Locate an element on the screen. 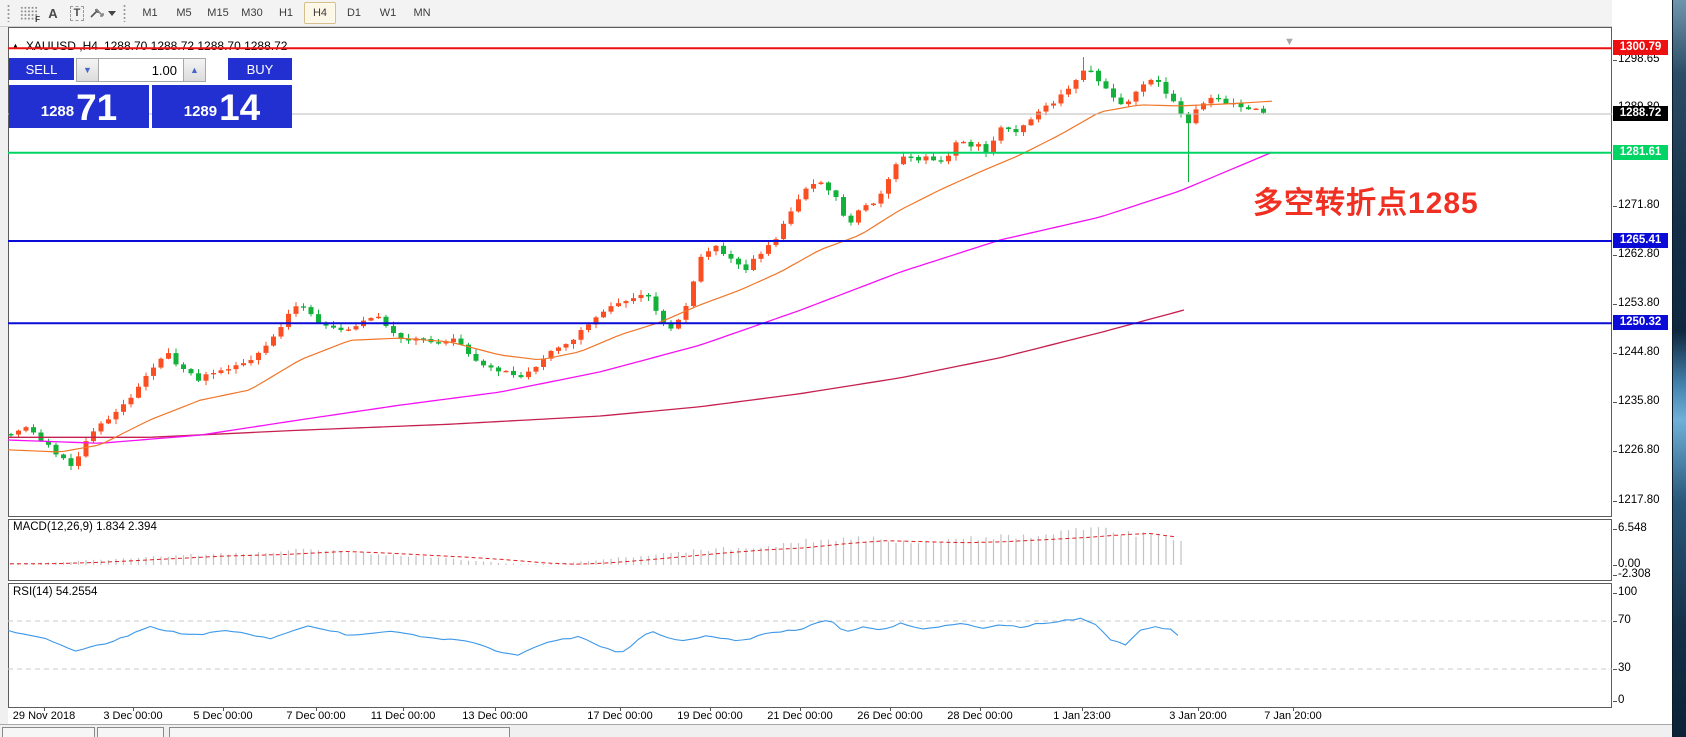 The width and height of the screenshot is (1686, 737). timeframe-button-h4: H4 is located at coordinates (320, 13).